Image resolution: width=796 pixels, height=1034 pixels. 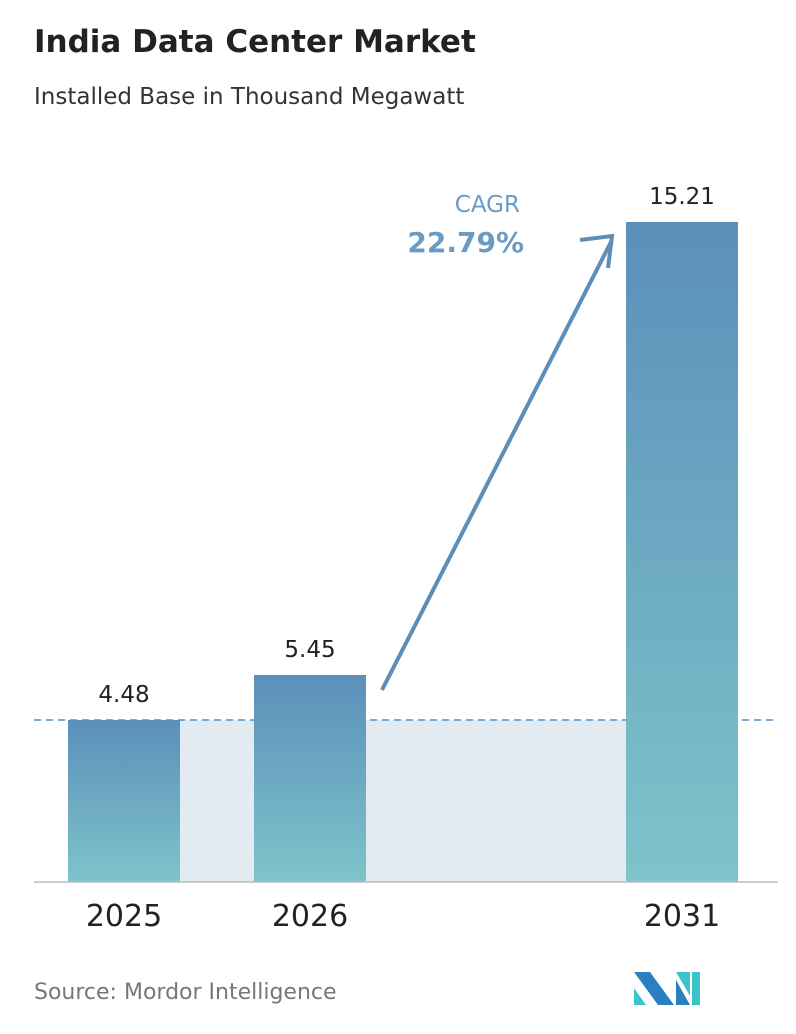 What do you see at coordinates (682, 197) in the screenshot?
I see `data-label-2031: 15.21` at bounding box center [682, 197].